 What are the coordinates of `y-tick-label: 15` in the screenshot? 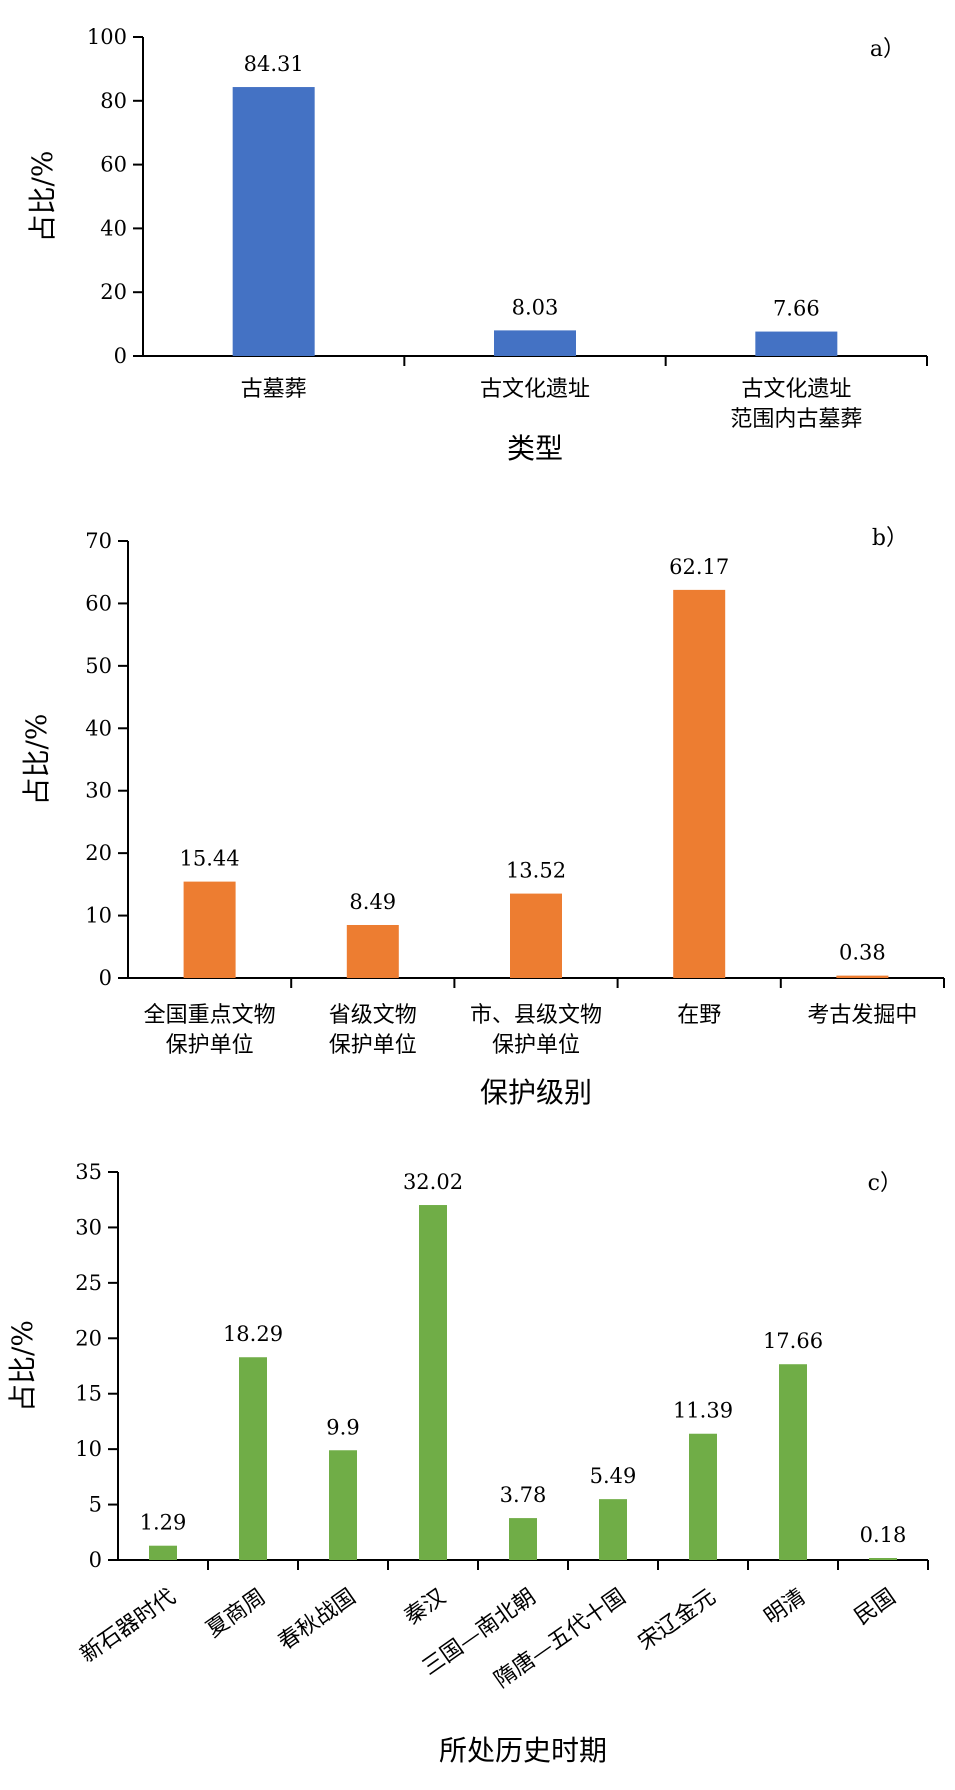 It's located at (88, 1394).